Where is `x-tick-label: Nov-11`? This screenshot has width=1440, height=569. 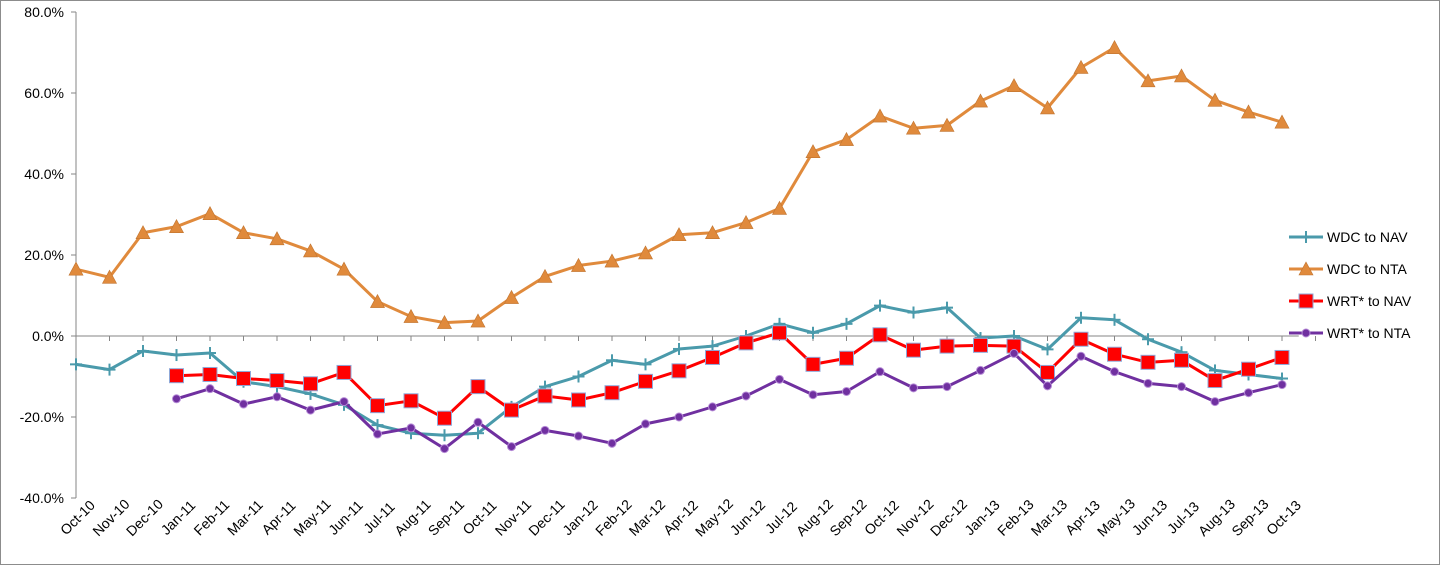 x-tick-label: Nov-11 is located at coordinates (513, 517).